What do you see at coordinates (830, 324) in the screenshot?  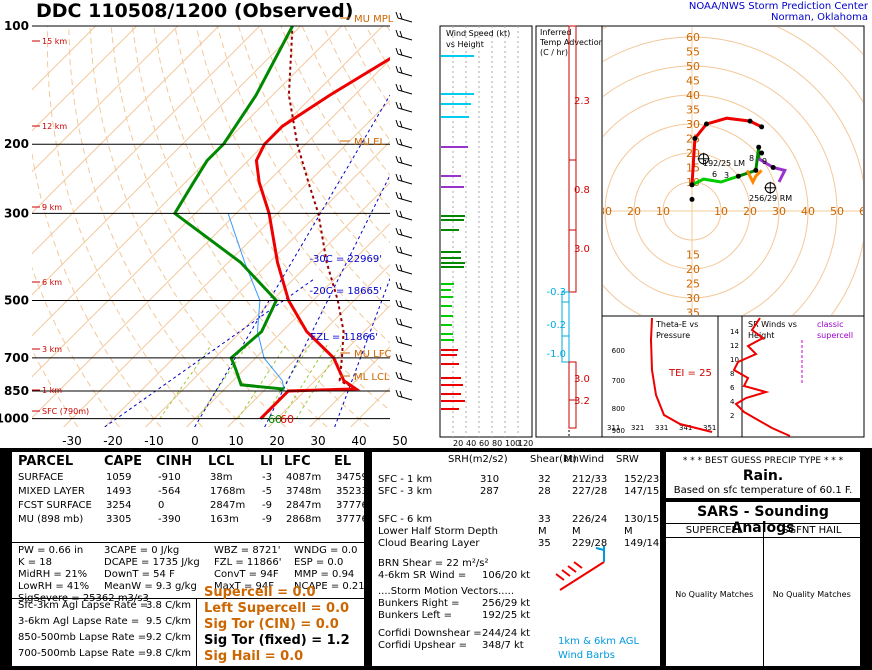 I see `sr-classic-label: classic` at bounding box center [830, 324].